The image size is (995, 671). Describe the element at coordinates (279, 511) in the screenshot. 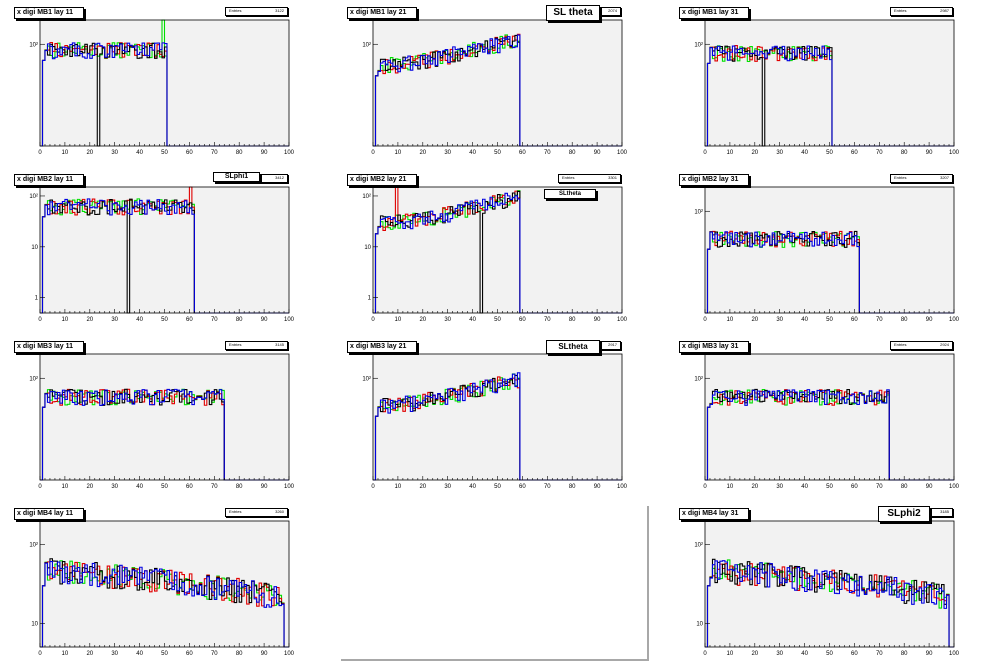

I see `stats-value: 3260` at that location.